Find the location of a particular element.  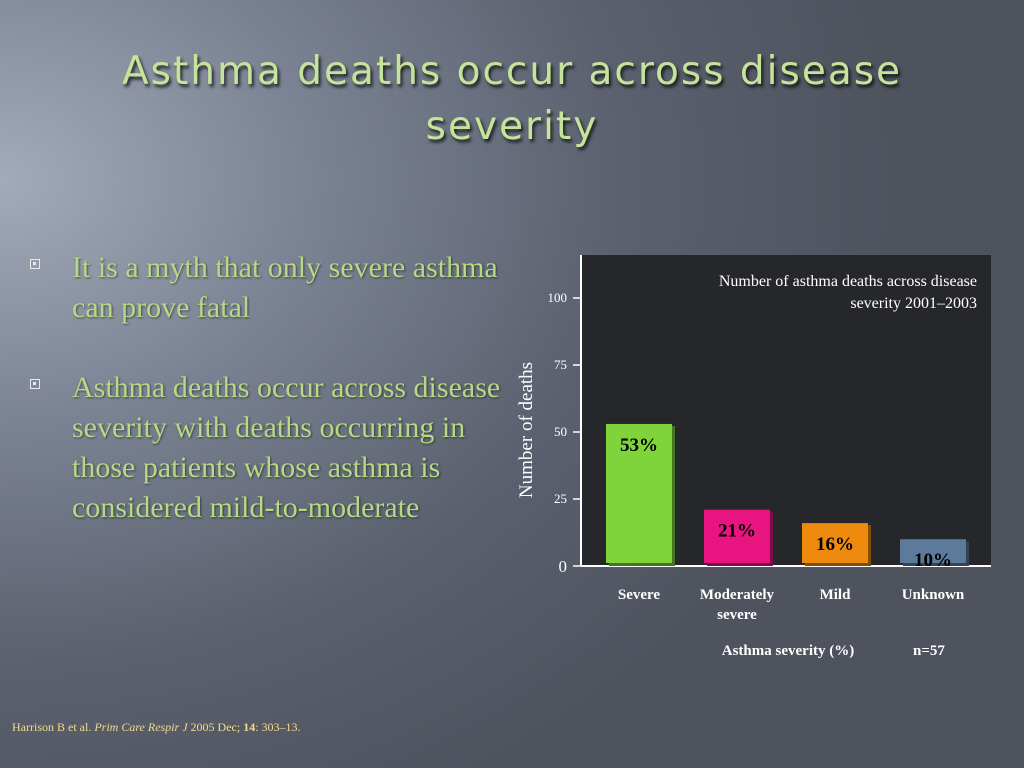

citation-authors: Harrison B et al. is located at coordinates (52, 727).